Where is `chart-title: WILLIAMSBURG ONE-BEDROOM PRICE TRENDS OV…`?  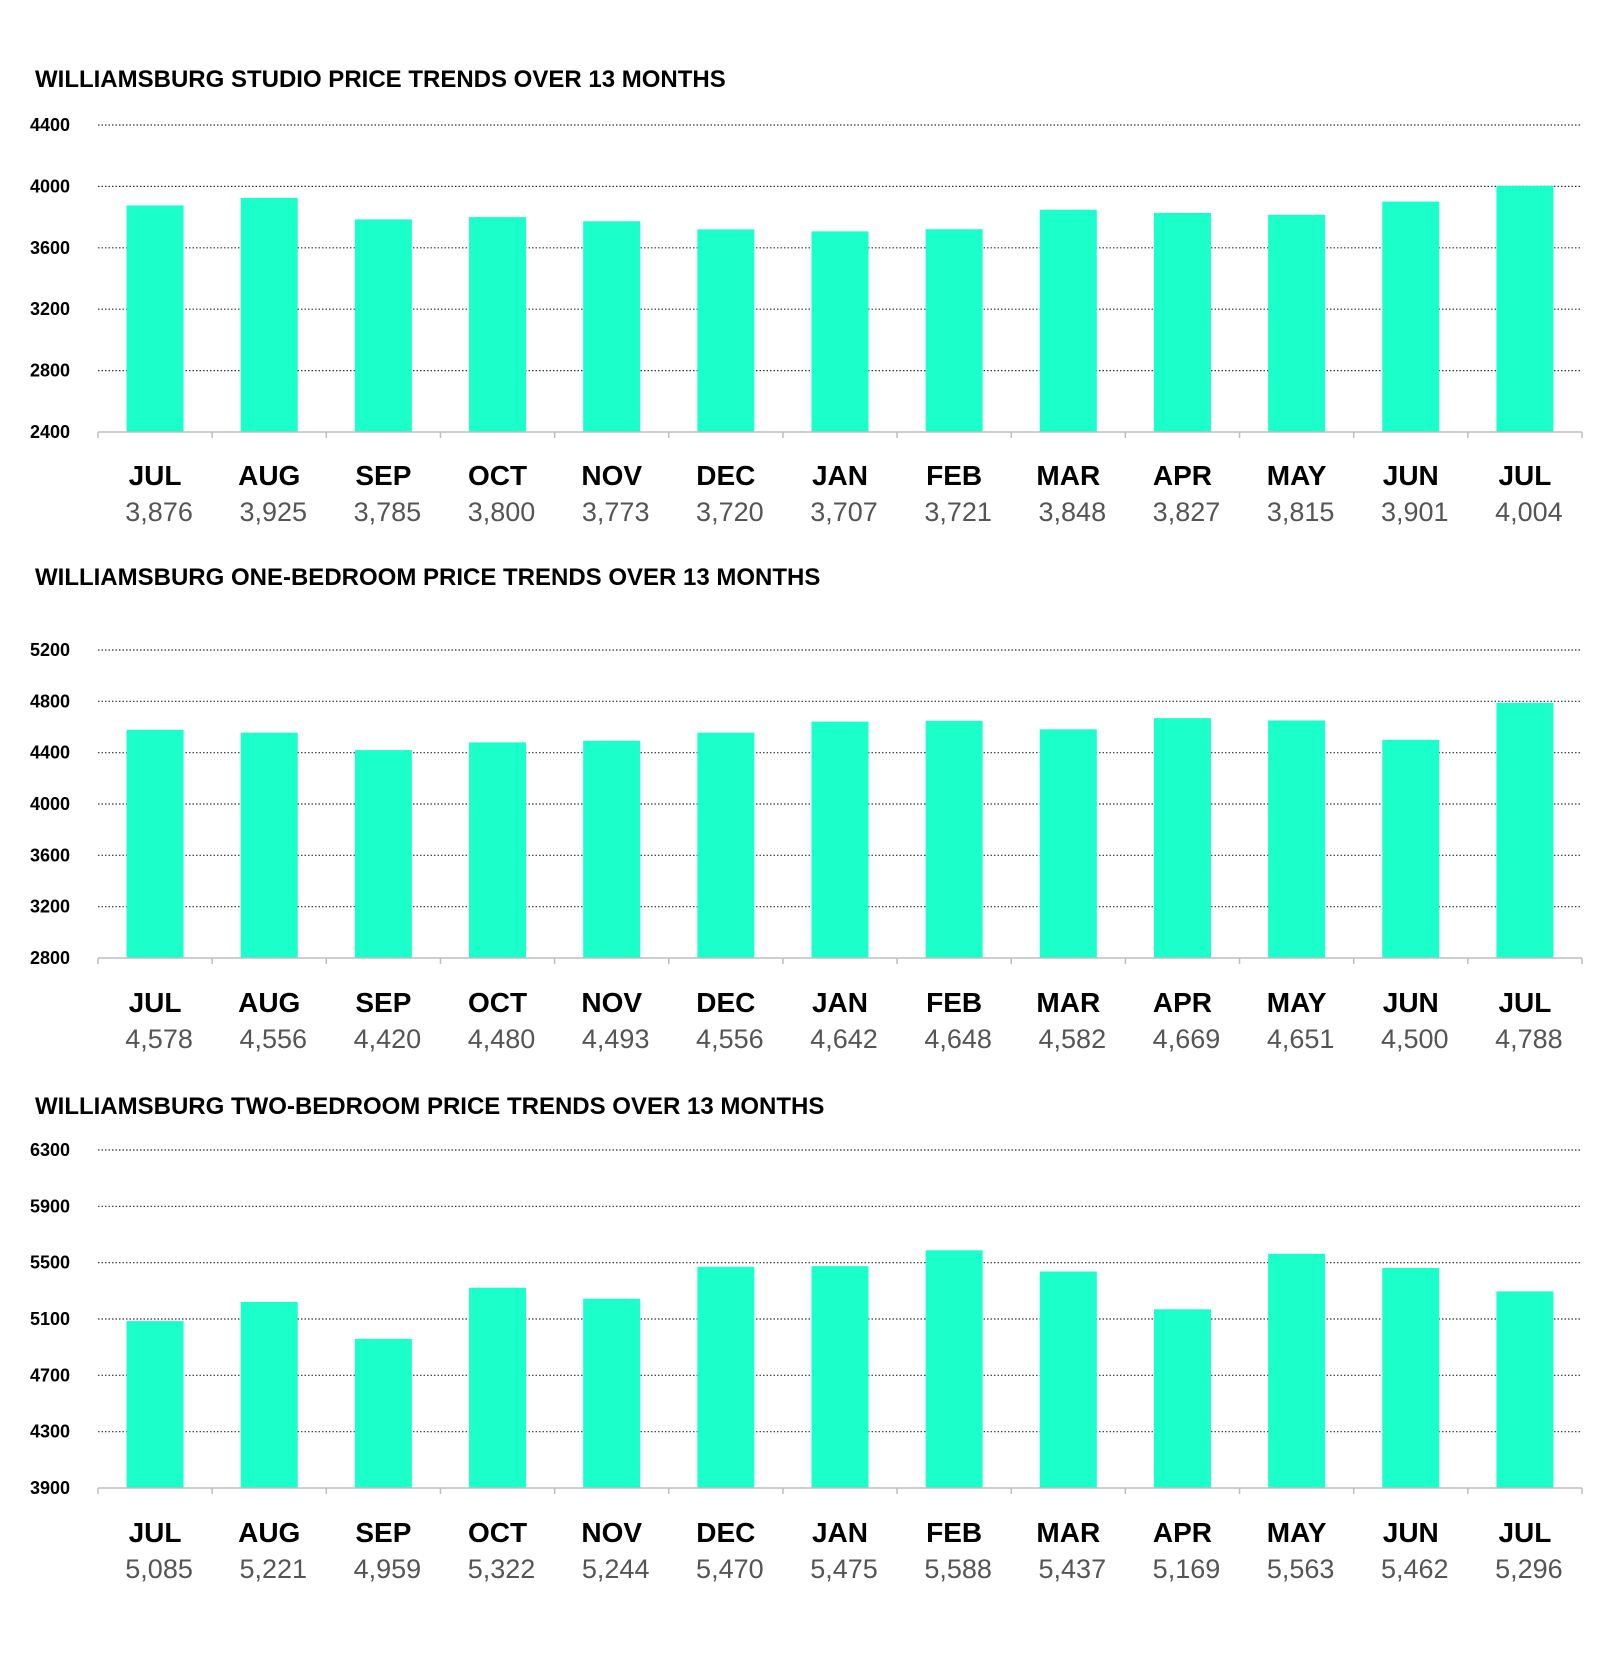 chart-title: WILLIAMSBURG ONE-BEDROOM PRICE TRENDS OV… is located at coordinates (427, 577).